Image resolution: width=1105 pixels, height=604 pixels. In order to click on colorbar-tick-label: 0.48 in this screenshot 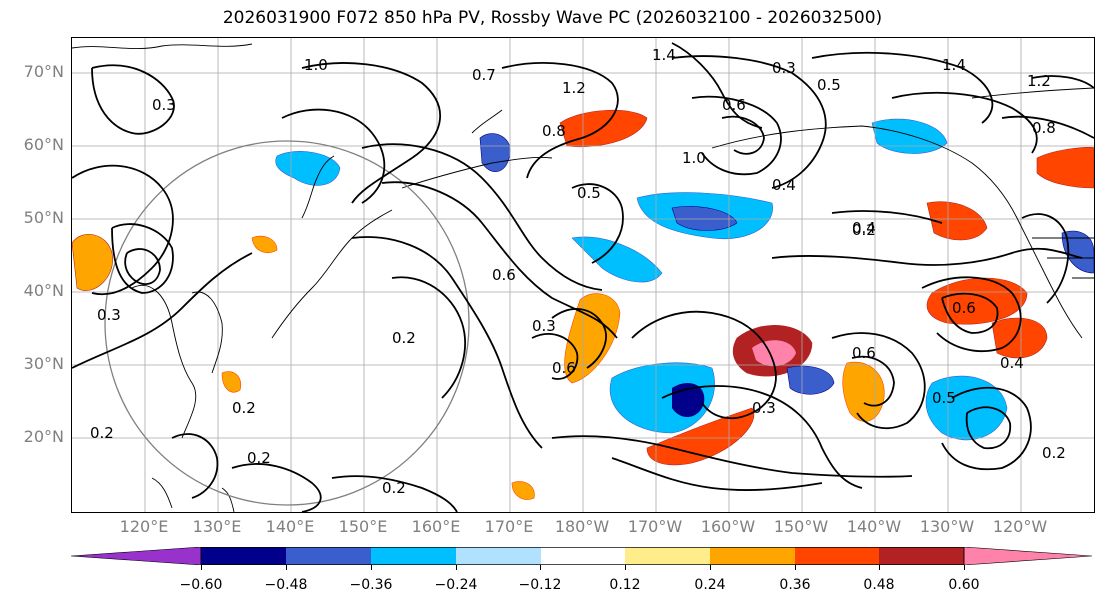, I will do `click(879, 585)`.